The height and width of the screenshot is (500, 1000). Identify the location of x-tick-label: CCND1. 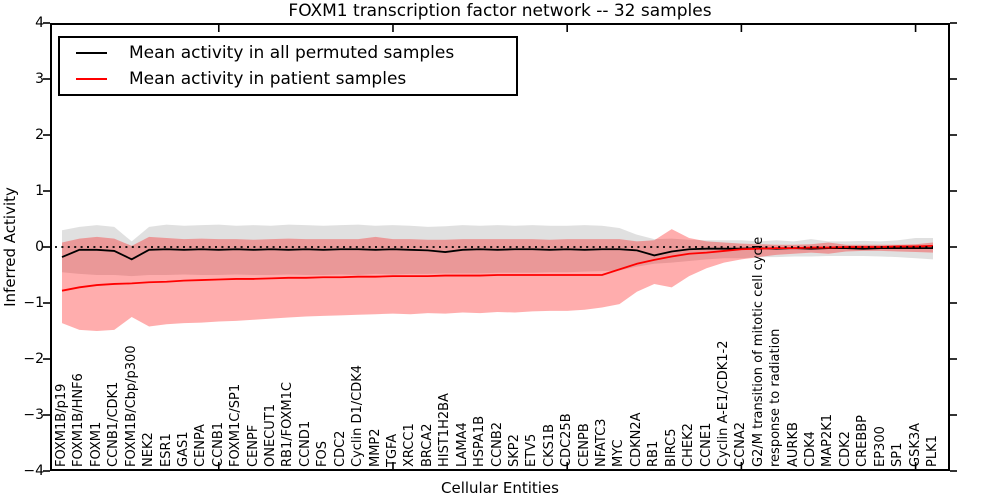
(305, 443).